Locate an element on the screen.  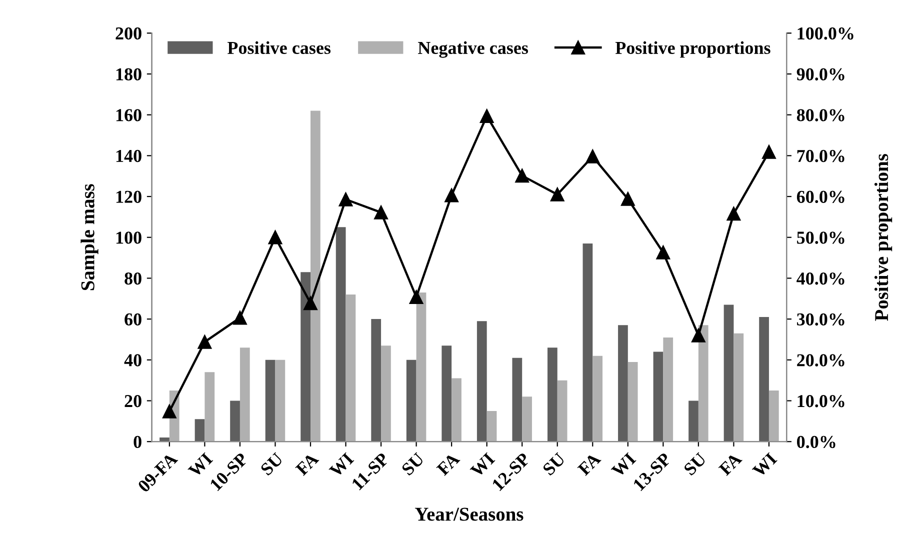
y-tick-label: 20 is located at coordinates (133, 401).